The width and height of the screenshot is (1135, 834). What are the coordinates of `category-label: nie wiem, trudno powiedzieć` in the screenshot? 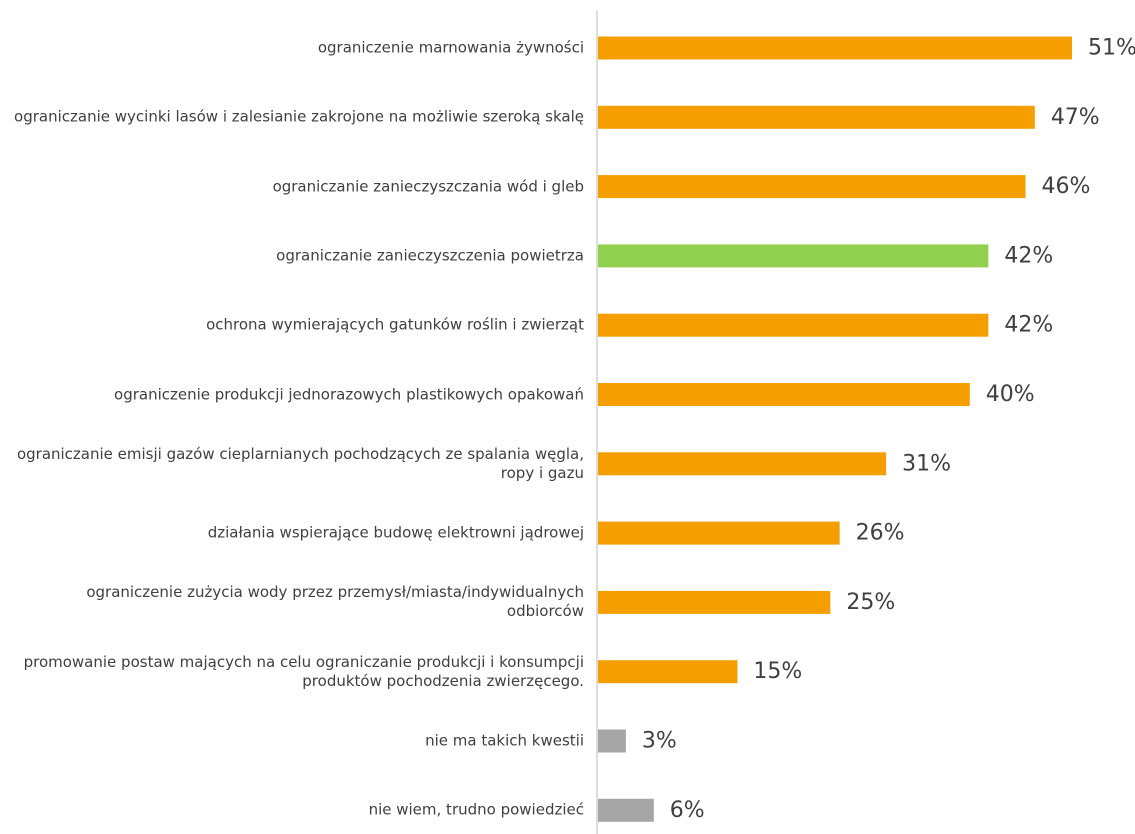 It's located at (476, 809).